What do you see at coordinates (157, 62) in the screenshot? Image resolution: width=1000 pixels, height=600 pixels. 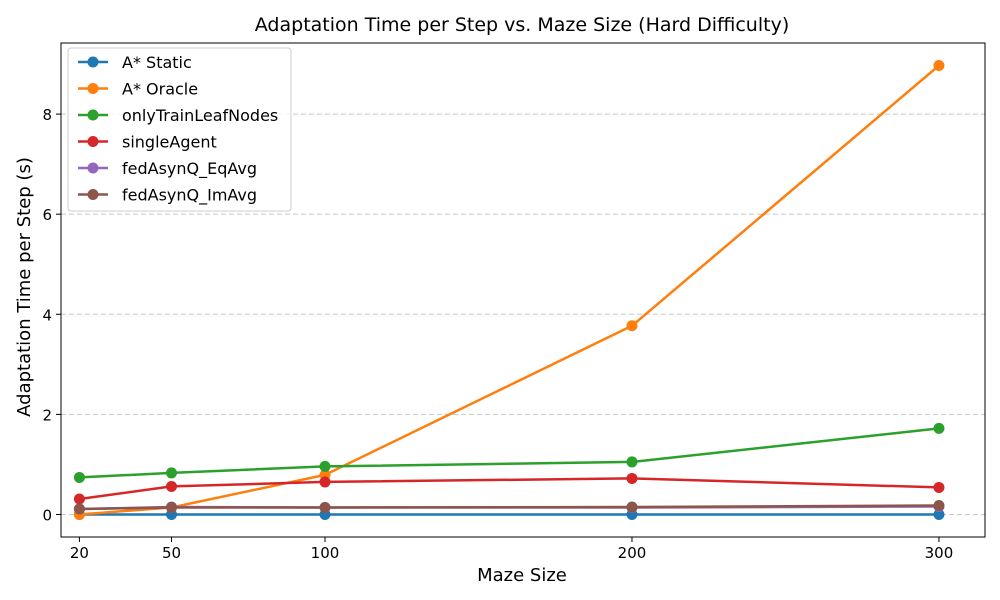 I see `legend-label: A* Static` at bounding box center [157, 62].